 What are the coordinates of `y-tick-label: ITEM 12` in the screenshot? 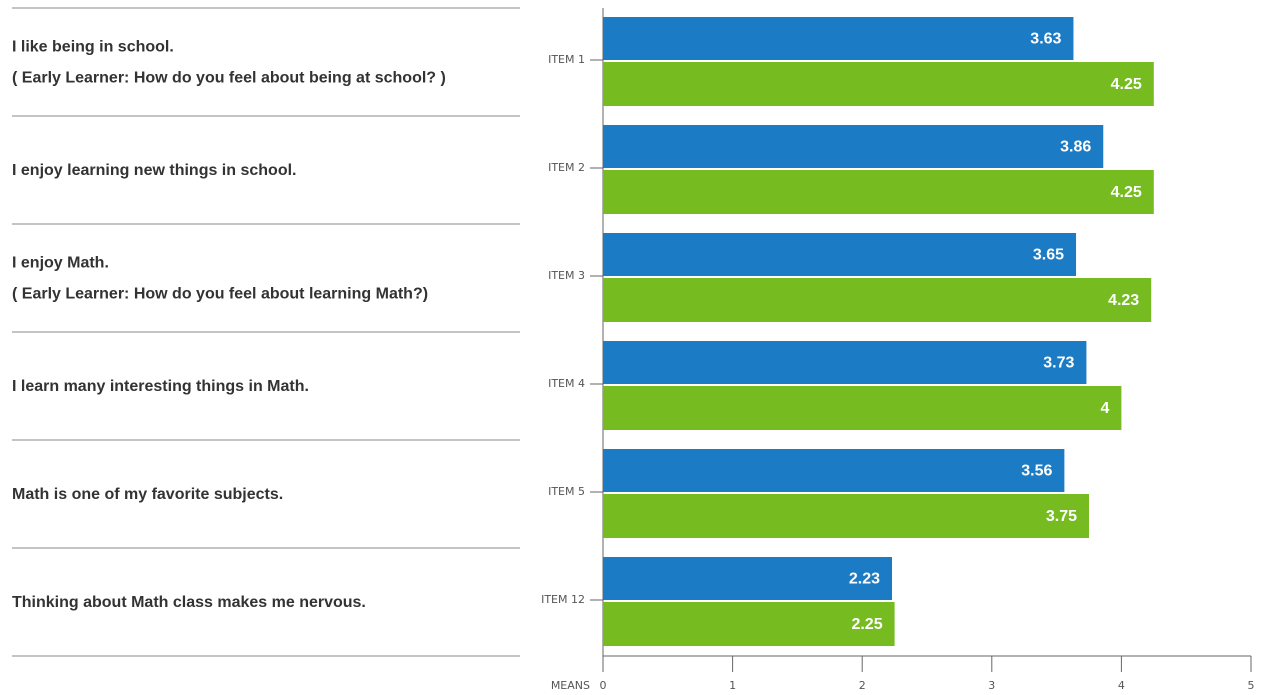 It's located at (563, 599).